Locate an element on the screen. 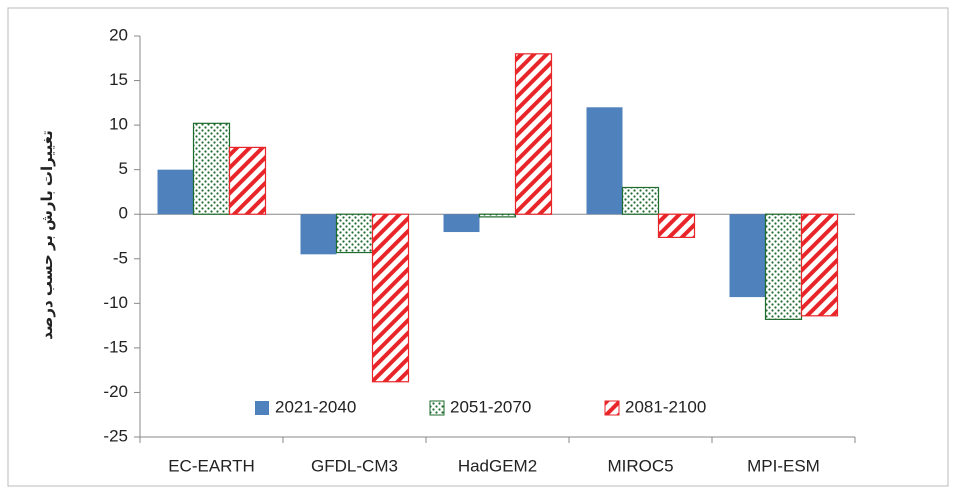 Image resolution: width=958 pixels, height=493 pixels. y-axis-label: تغییرات بارش بر حسب درصد is located at coordinates (47, 235).